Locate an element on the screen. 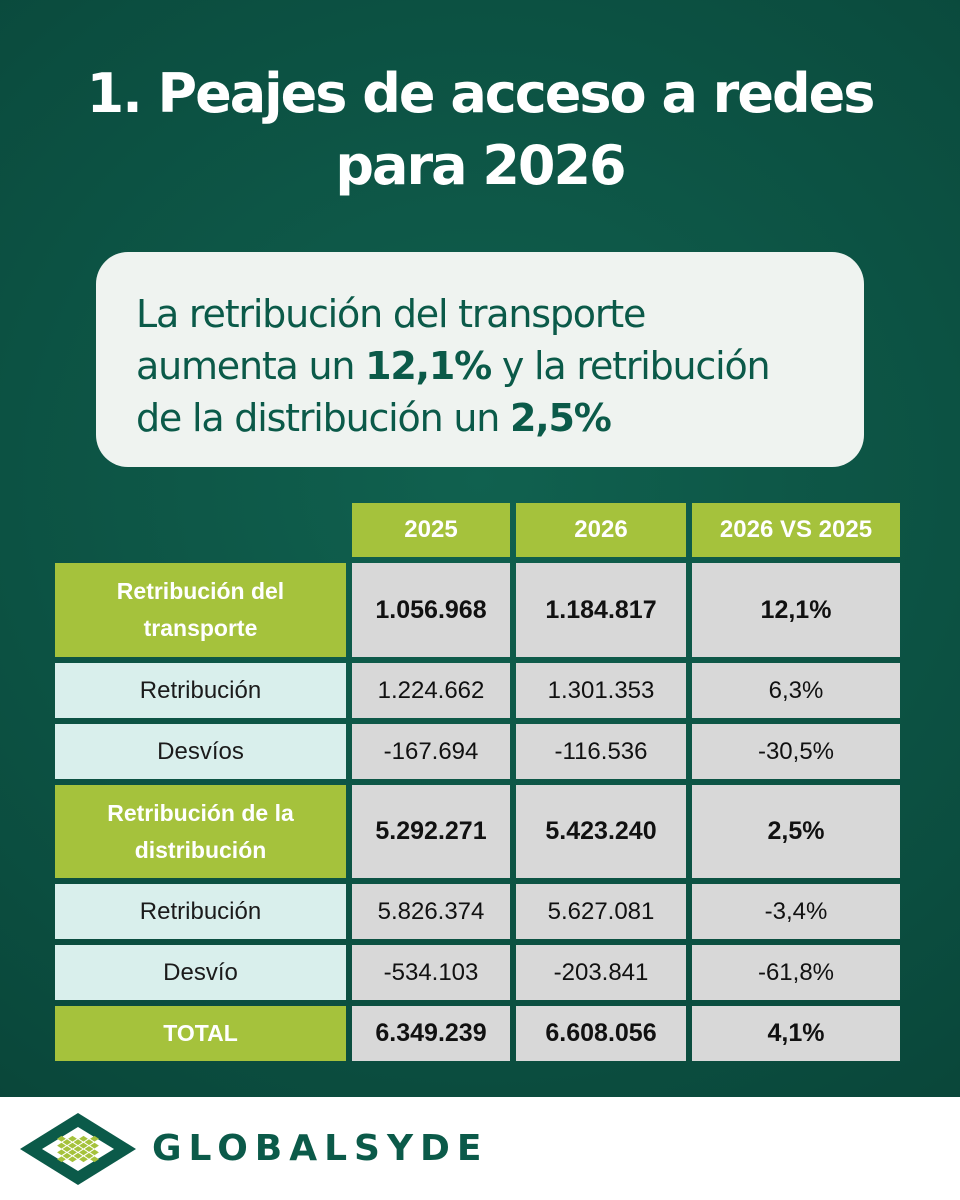  cell-value: 5.627.081 is located at coordinates (601, 911).